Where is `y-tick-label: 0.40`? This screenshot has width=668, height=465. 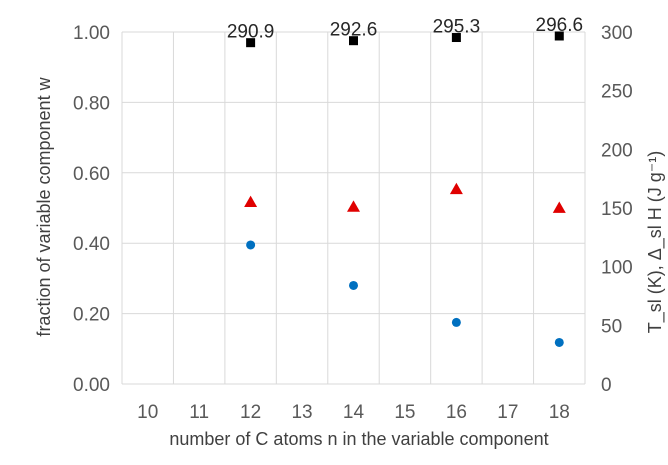
y-tick-label: 0.40 is located at coordinates (91, 244).